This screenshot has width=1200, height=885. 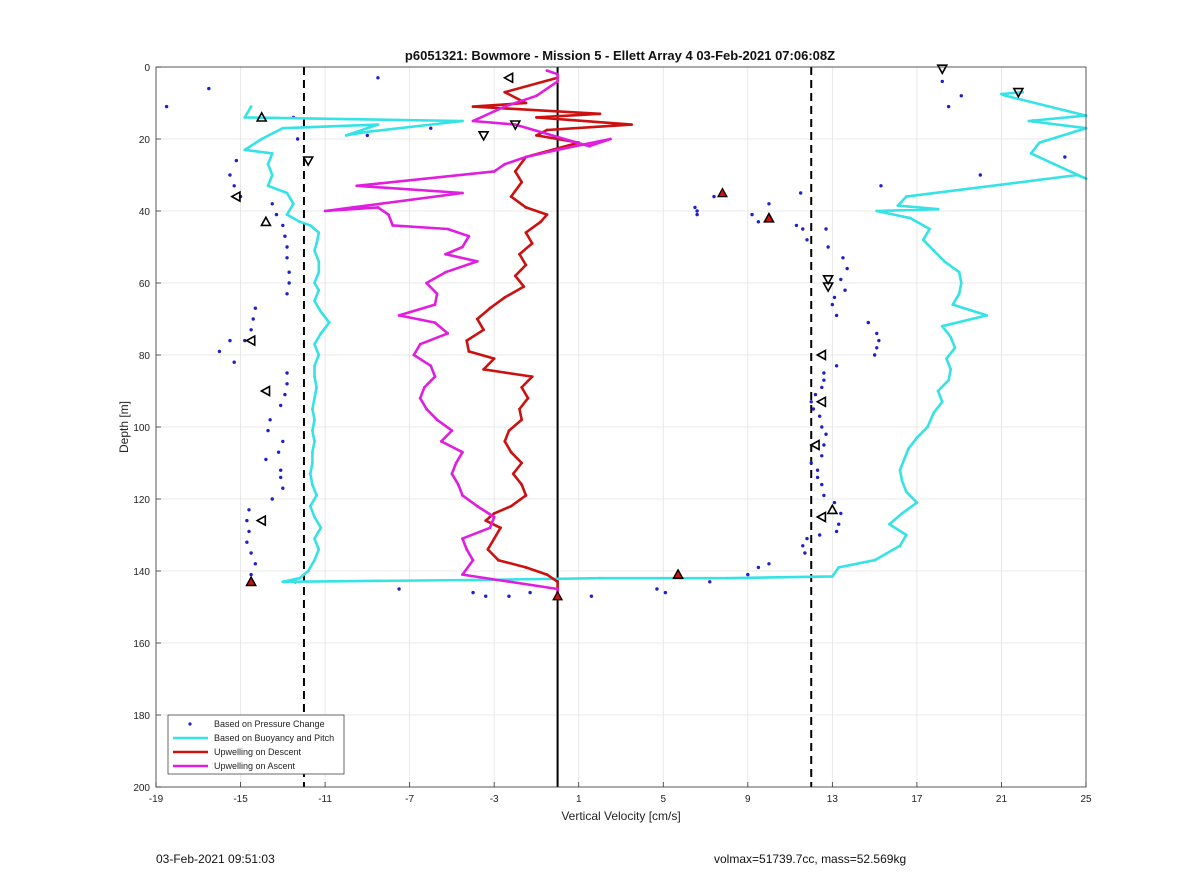 What do you see at coordinates (1086, 799) in the screenshot?
I see `x-tick-label: 25` at bounding box center [1086, 799].